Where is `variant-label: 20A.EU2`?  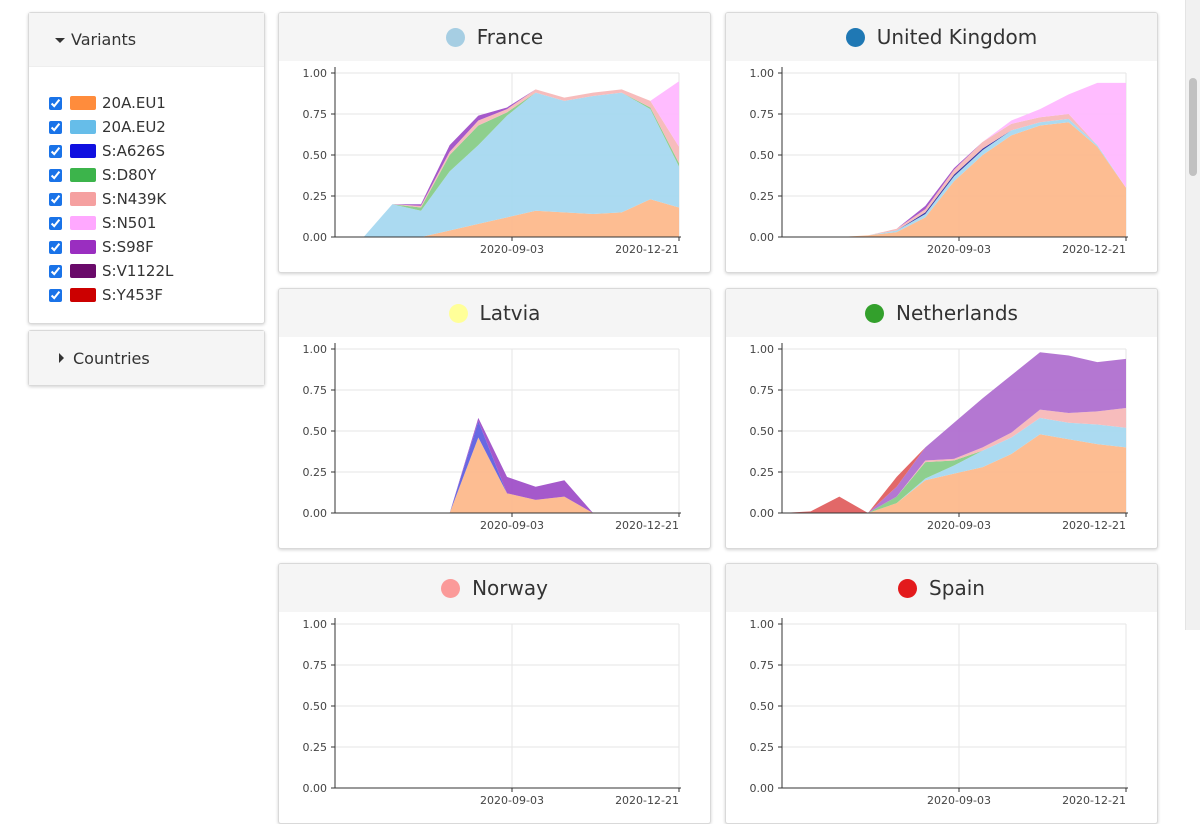 variant-label: 20A.EU2 is located at coordinates (134, 127).